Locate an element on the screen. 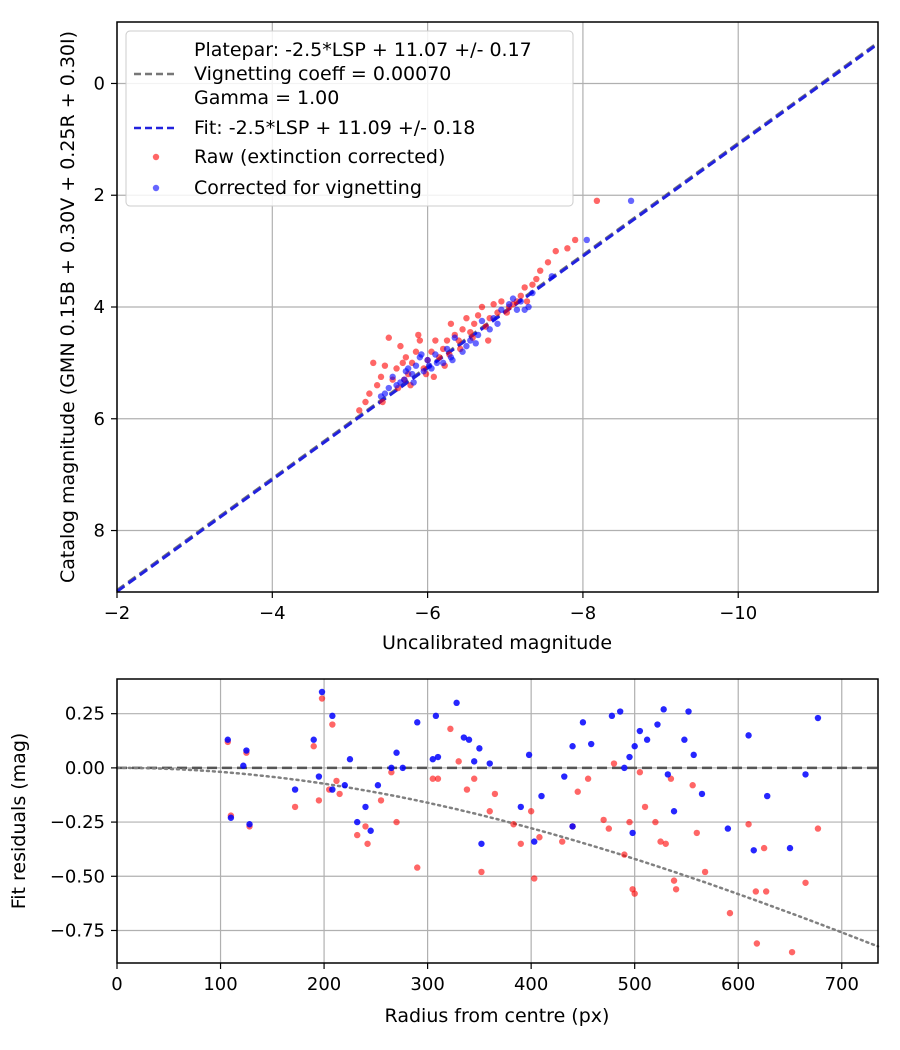 This screenshot has height=1050, width=900. bottom-x-tick-label: 500 is located at coordinates (635, 984).